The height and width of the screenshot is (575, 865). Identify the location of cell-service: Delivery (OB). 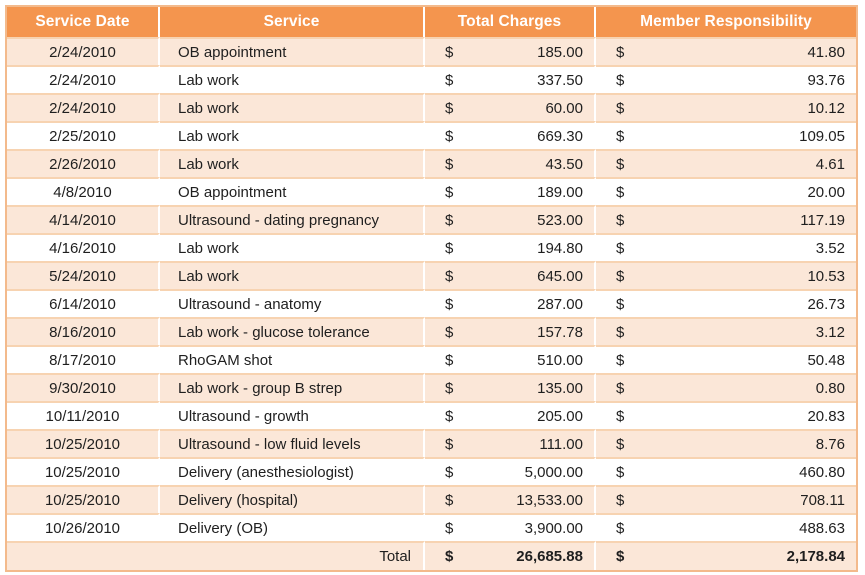
(292, 527).